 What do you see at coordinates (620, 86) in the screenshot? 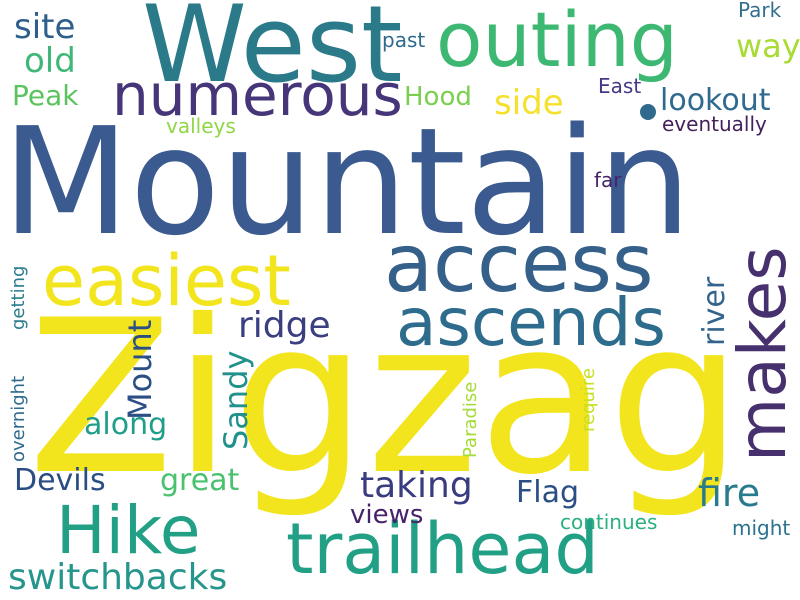
I see `word-east: East` at bounding box center [620, 86].